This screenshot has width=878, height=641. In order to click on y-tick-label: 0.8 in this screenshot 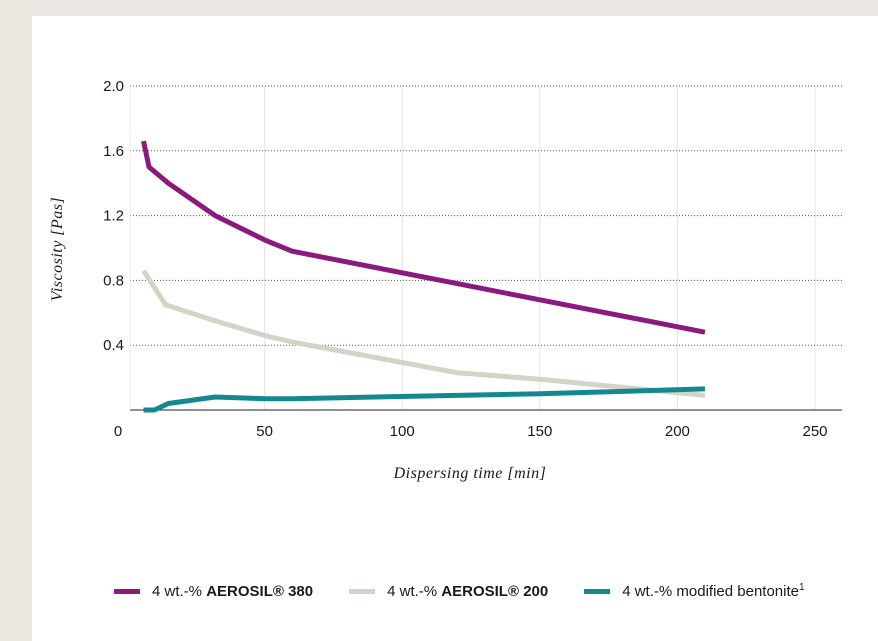, I will do `click(113, 280)`.